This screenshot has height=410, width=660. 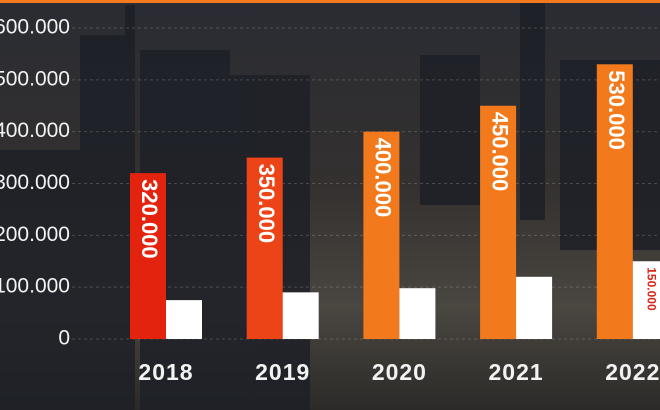 What do you see at coordinates (516, 372) in the screenshot?
I see `x-tick-label: 2021` at bounding box center [516, 372].